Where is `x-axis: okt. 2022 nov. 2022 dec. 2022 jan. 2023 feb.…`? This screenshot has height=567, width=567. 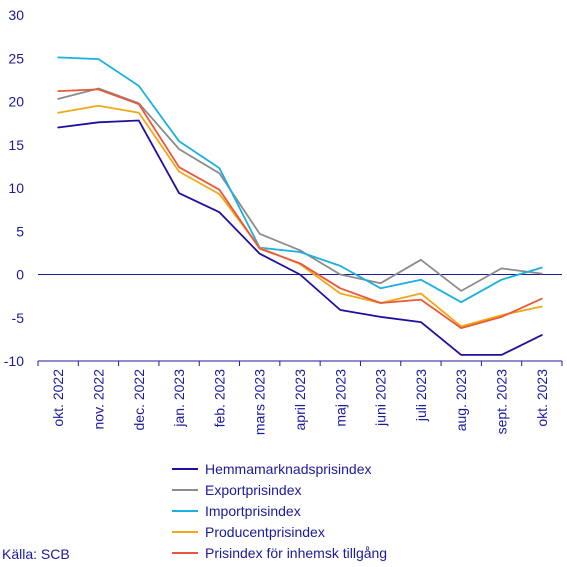 x-axis: okt. 2022 nov. 2022 dec. 2022 jan. 2023 feb.… is located at coordinates (300, 397).